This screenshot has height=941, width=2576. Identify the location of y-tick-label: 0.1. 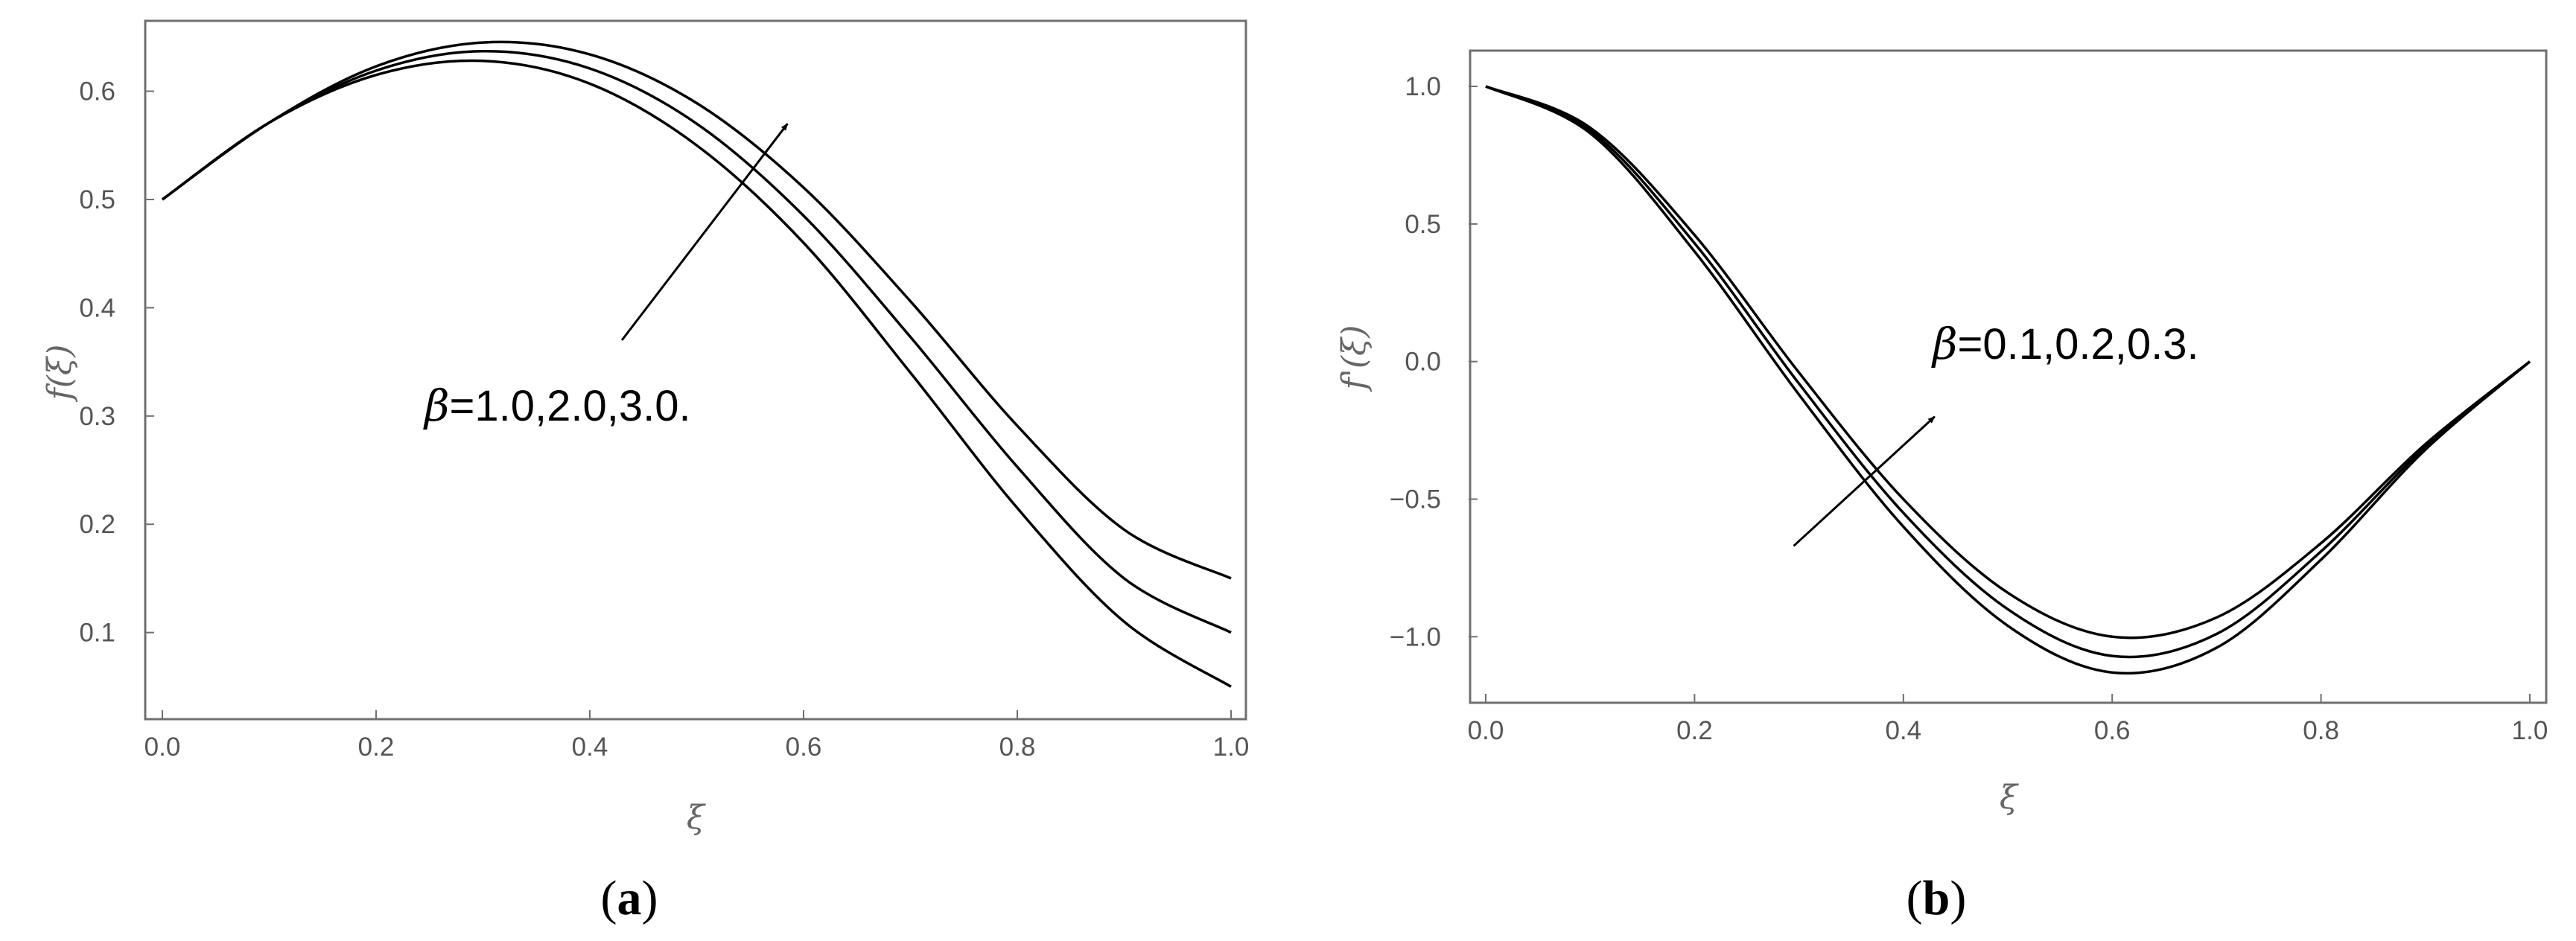
(97, 633).